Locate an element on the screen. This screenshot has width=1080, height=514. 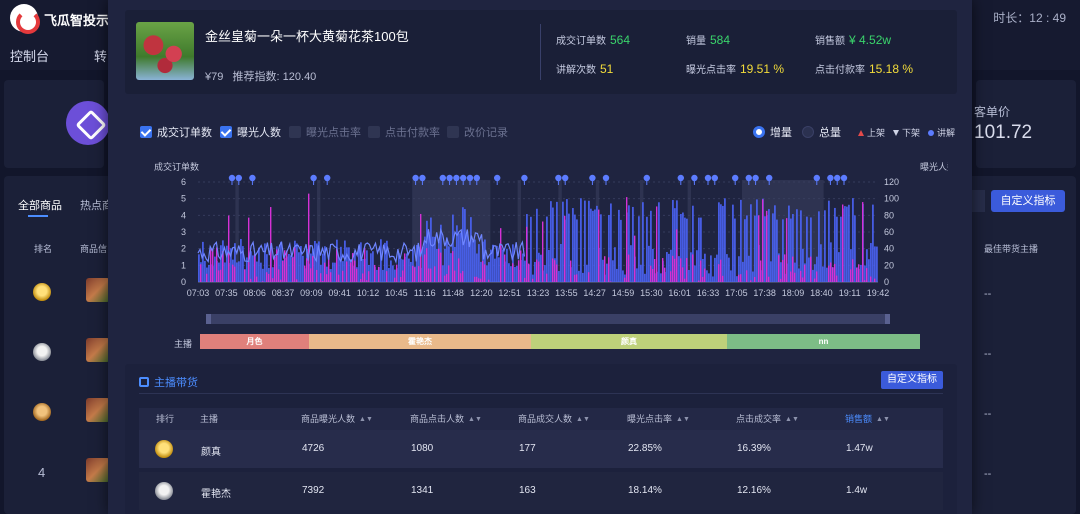
range-slider is located at coordinates (548, 319).